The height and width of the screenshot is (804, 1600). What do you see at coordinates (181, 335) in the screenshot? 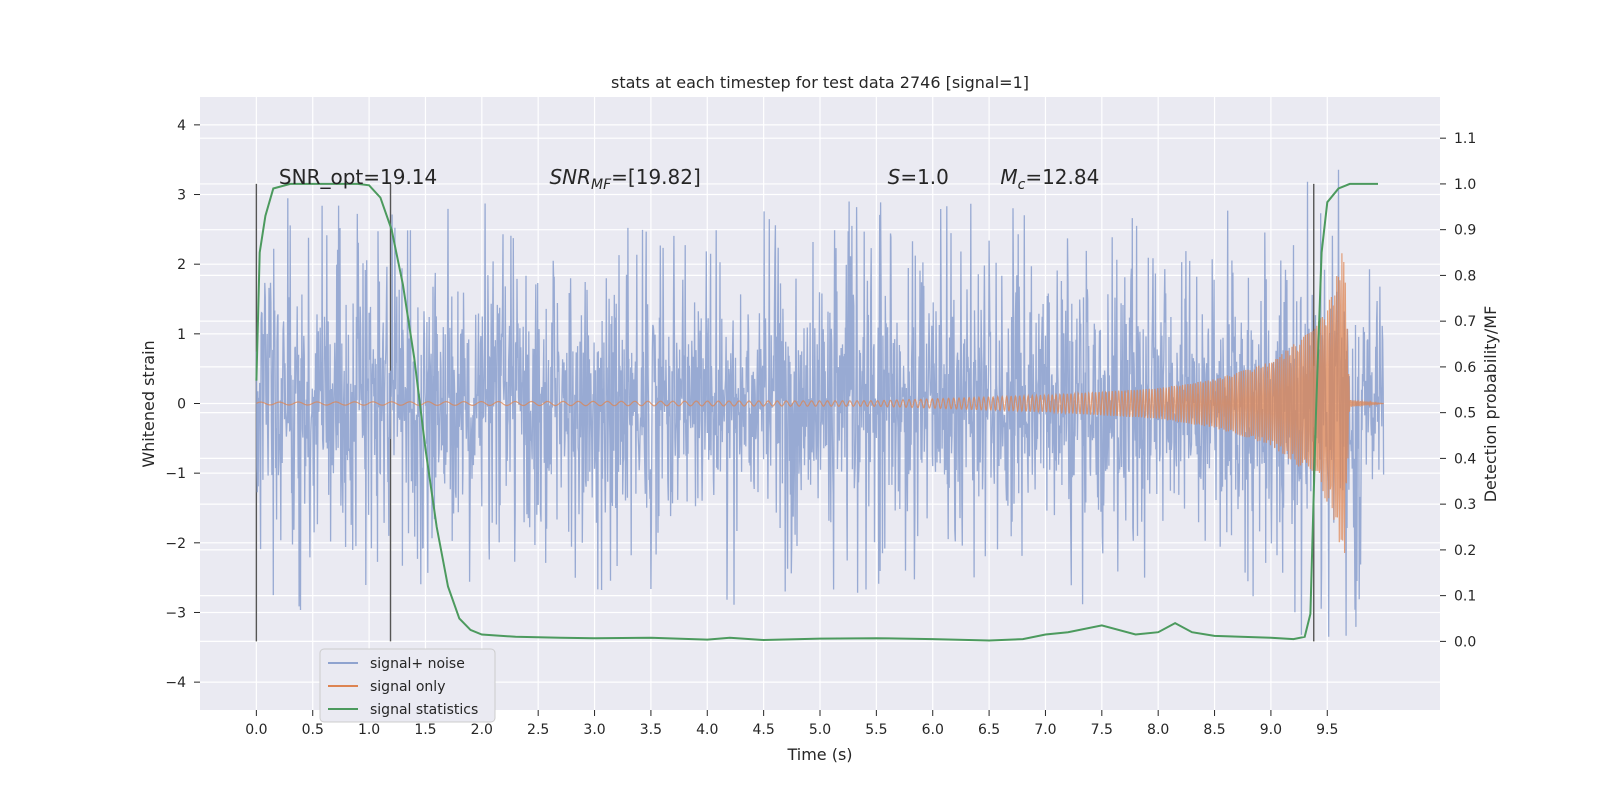
I see `y-tick-label: 1` at bounding box center [181, 335].